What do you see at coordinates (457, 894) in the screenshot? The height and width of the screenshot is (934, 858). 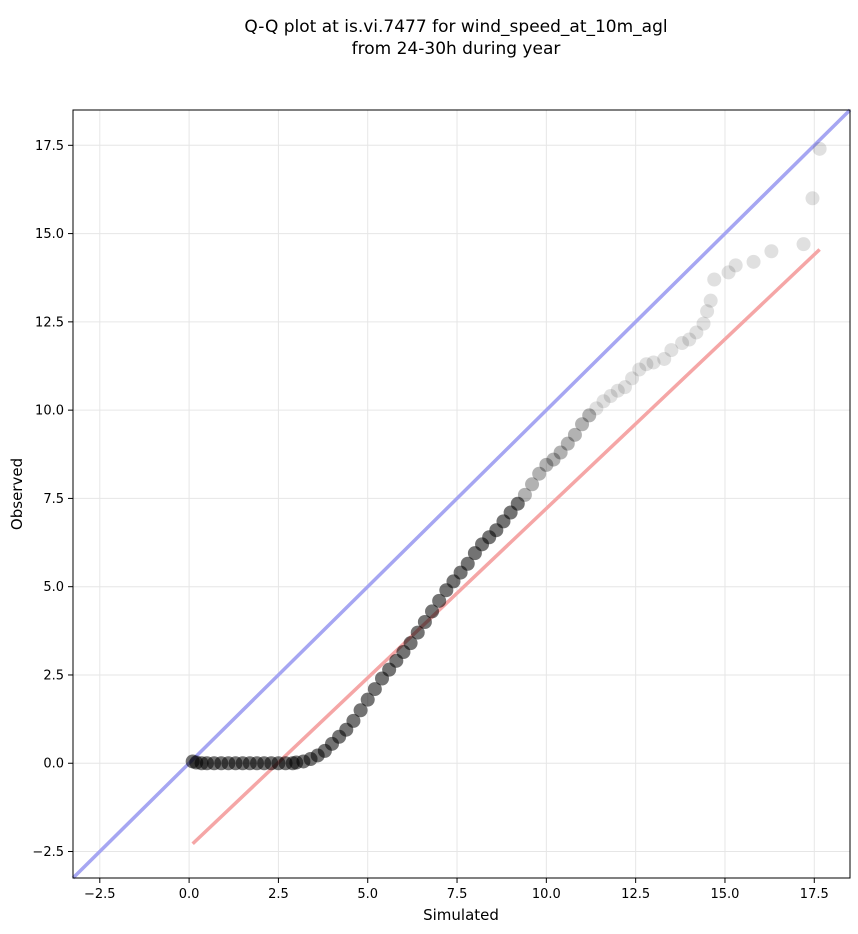 I see `x-tick-label: 7.5` at bounding box center [457, 894].